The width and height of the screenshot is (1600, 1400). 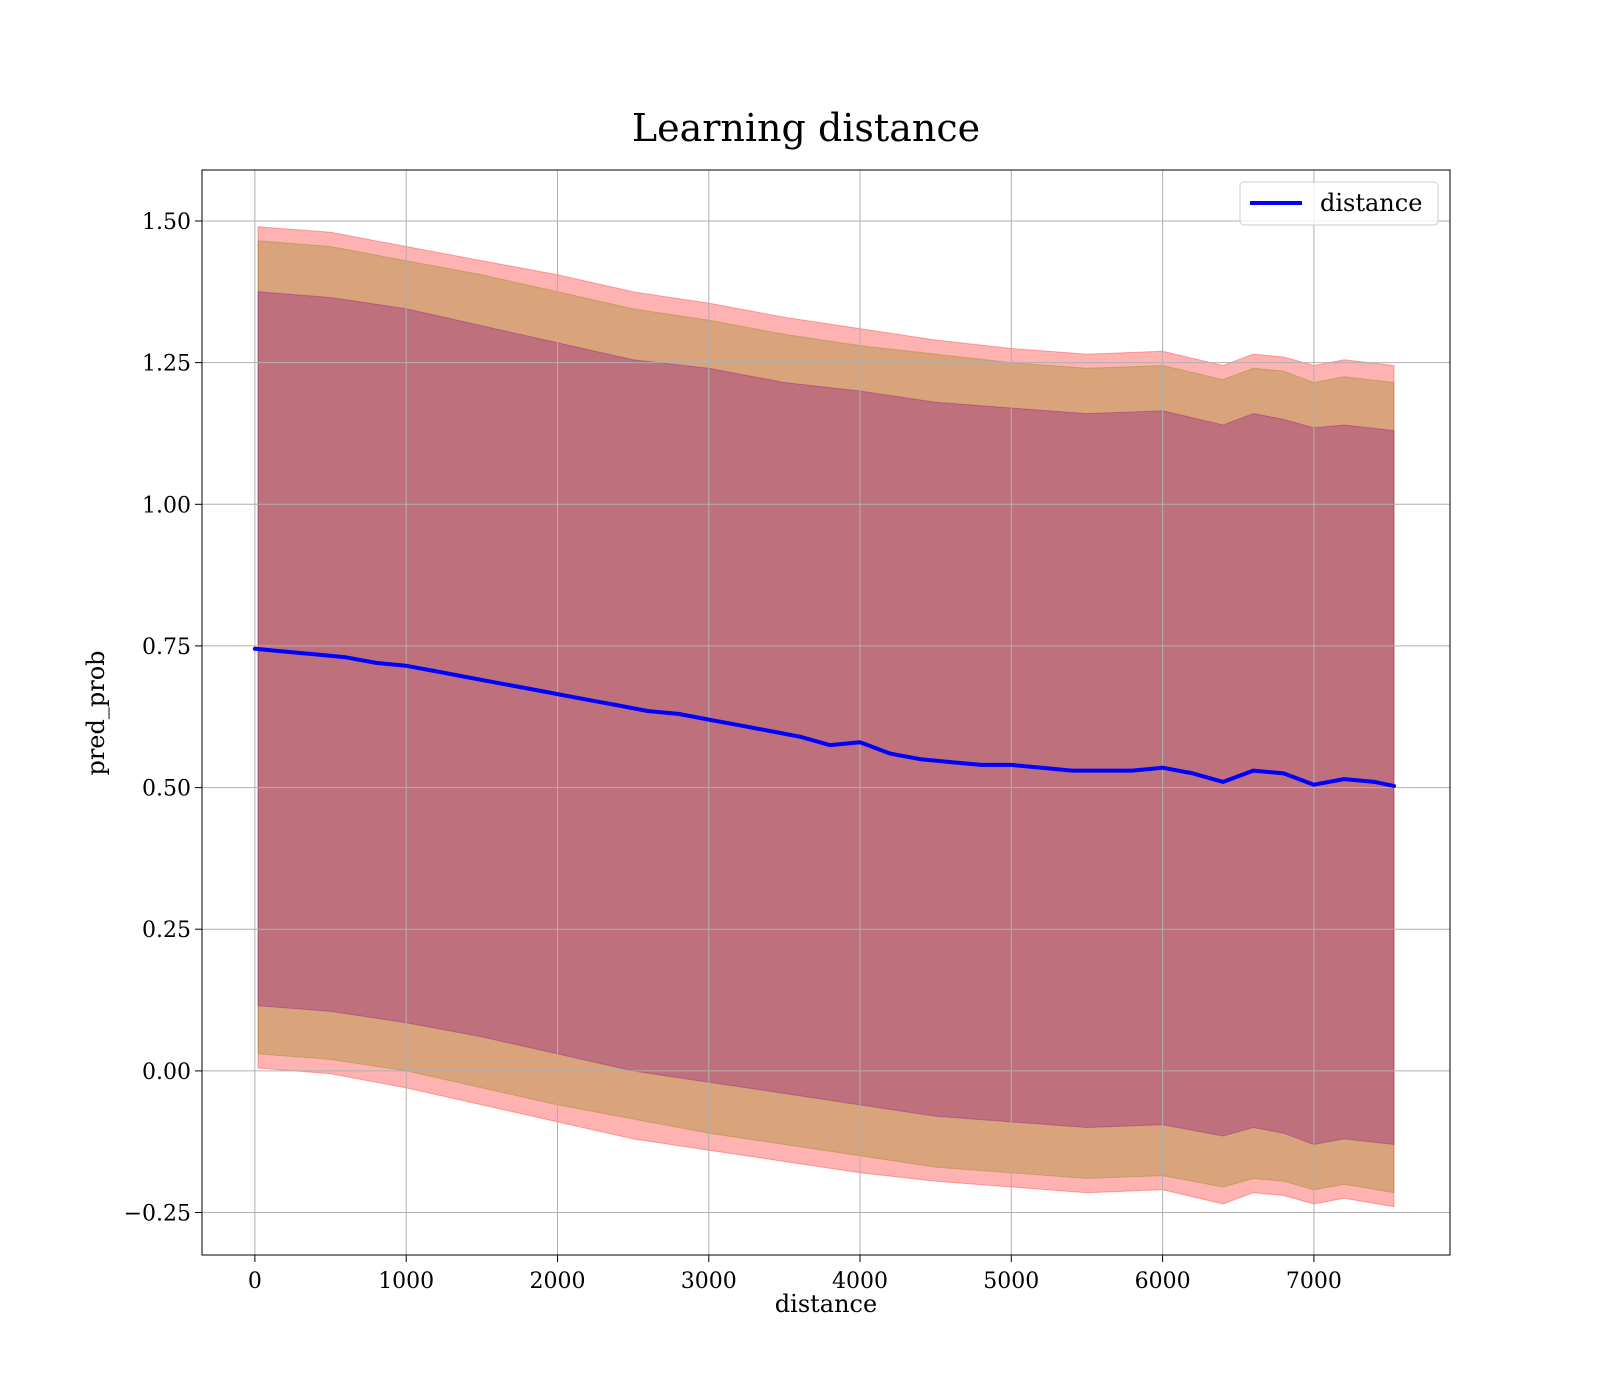 What do you see at coordinates (1163, 1281) in the screenshot?
I see `x-tick-label: 6000` at bounding box center [1163, 1281].